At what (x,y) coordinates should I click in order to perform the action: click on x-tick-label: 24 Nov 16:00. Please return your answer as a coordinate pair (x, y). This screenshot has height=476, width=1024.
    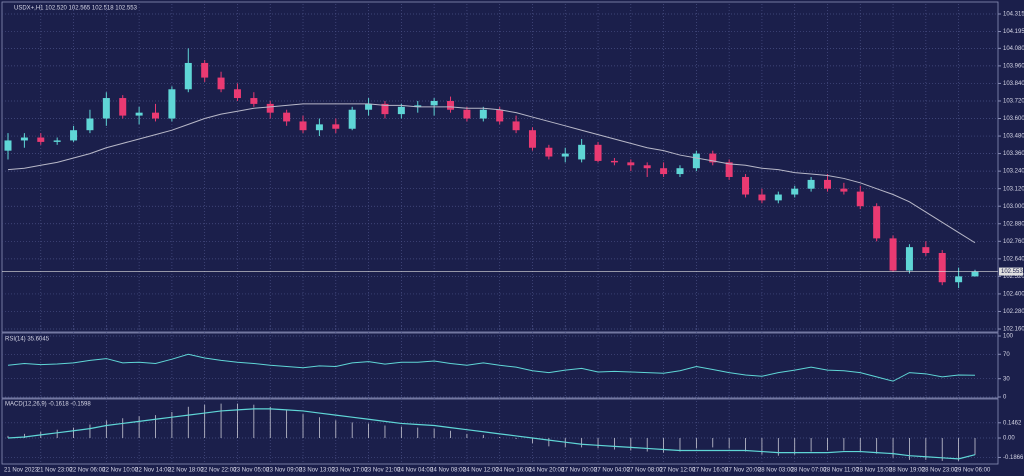
    Looking at the image, I should click on (514, 471).